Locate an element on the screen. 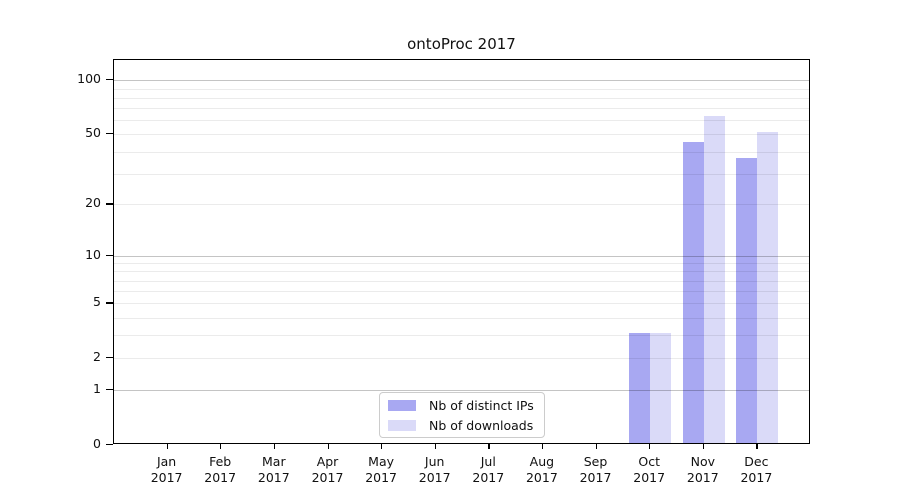 The width and height of the screenshot is (900, 500). x-tick-may is located at coordinates (382, 446).